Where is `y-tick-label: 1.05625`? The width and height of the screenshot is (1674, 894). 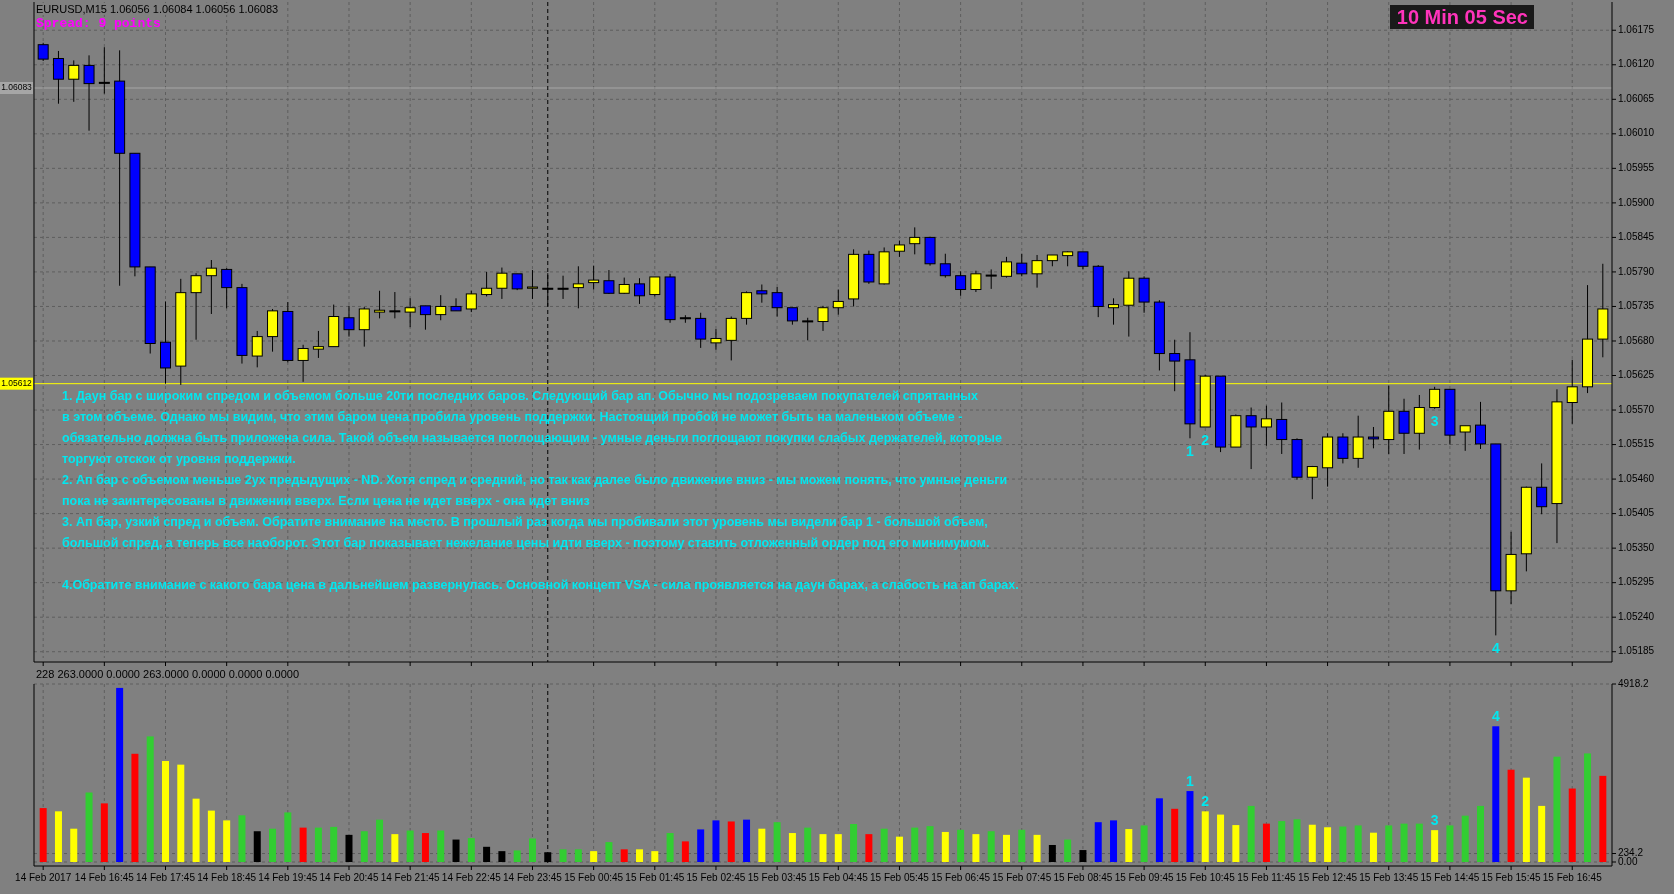 y-tick-label: 1.05625 is located at coordinates (1636, 375).